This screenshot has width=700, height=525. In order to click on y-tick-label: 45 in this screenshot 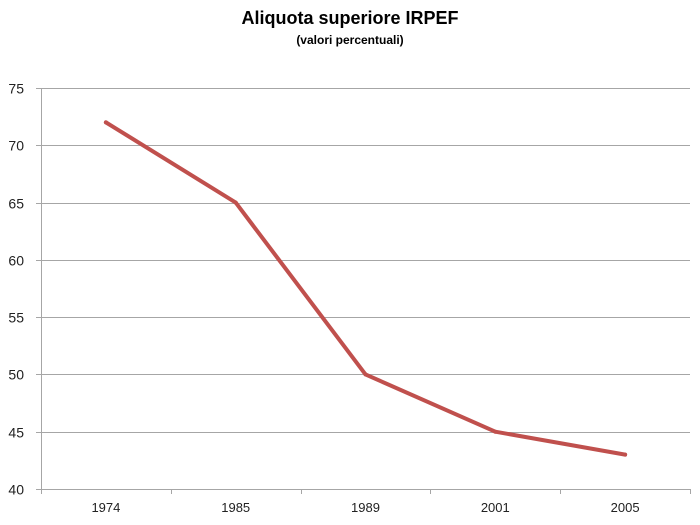, I will do `click(16, 433)`.